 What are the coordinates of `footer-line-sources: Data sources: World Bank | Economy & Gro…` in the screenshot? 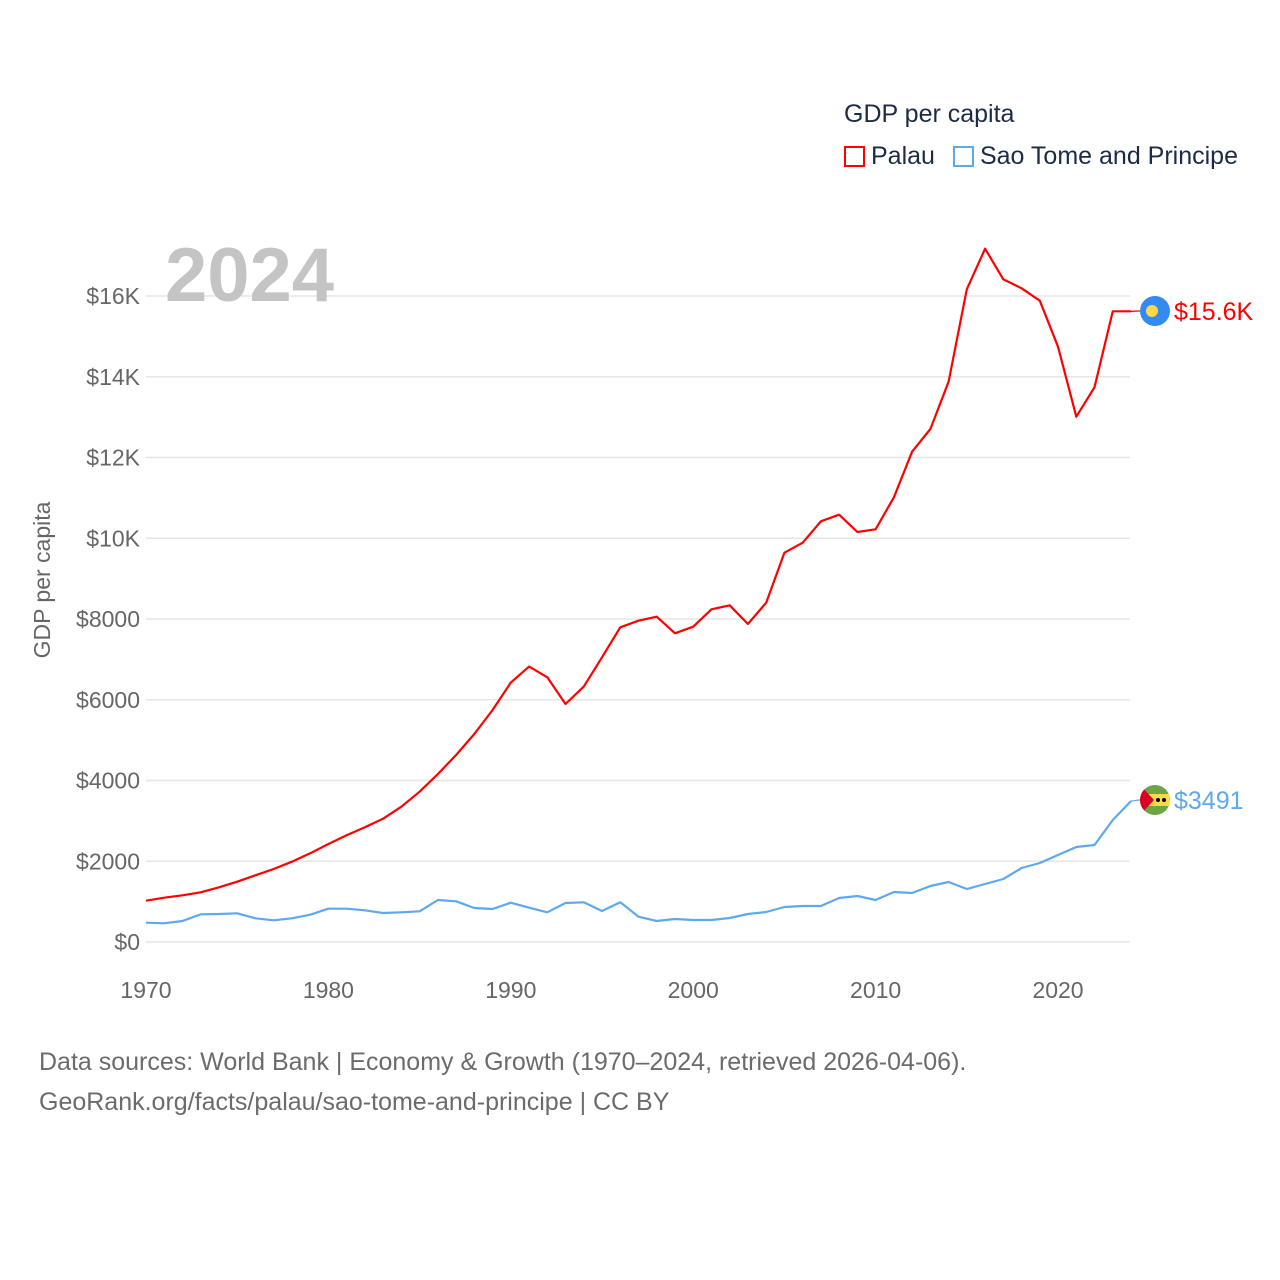 It's located at (503, 1062).